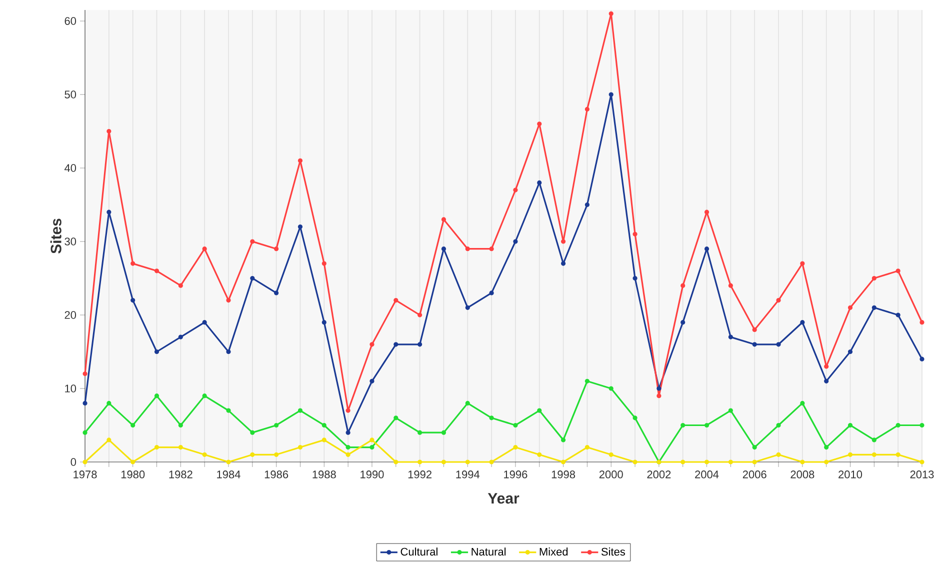  I want to click on x-tick-label: 1994, so click(468, 474).